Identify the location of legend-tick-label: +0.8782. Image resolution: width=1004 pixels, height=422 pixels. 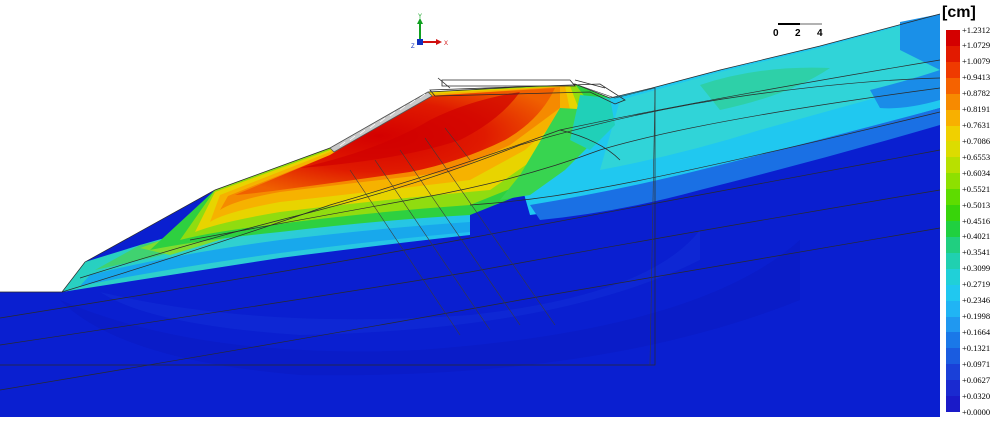
(976, 93).